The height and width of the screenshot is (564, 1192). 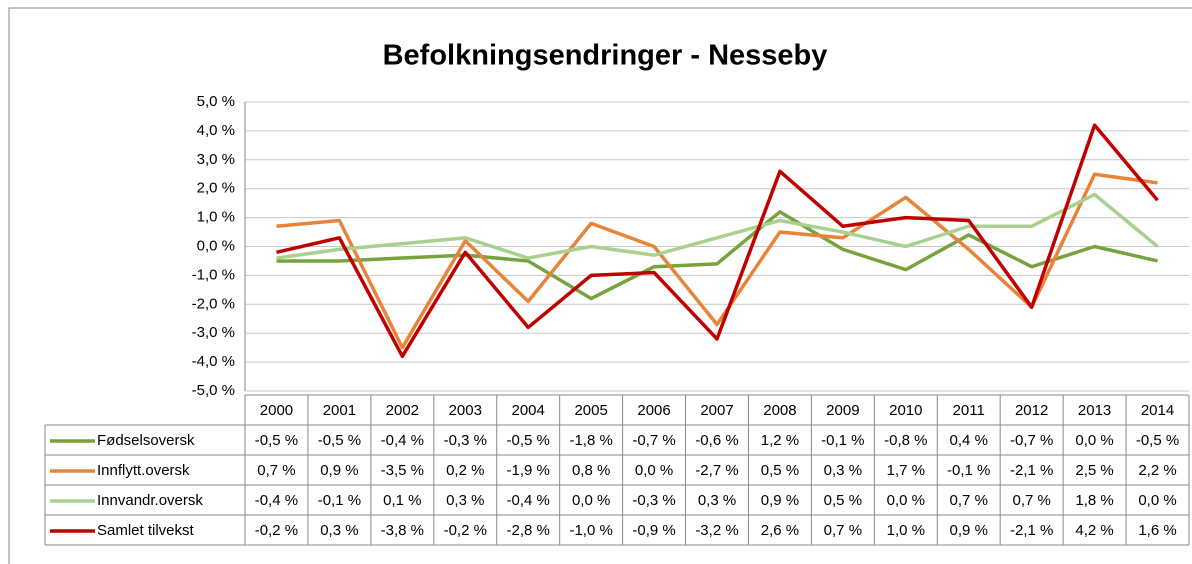 What do you see at coordinates (528, 410) in the screenshot?
I see `x-tick-label: 2004` at bounding box center [528, 410].